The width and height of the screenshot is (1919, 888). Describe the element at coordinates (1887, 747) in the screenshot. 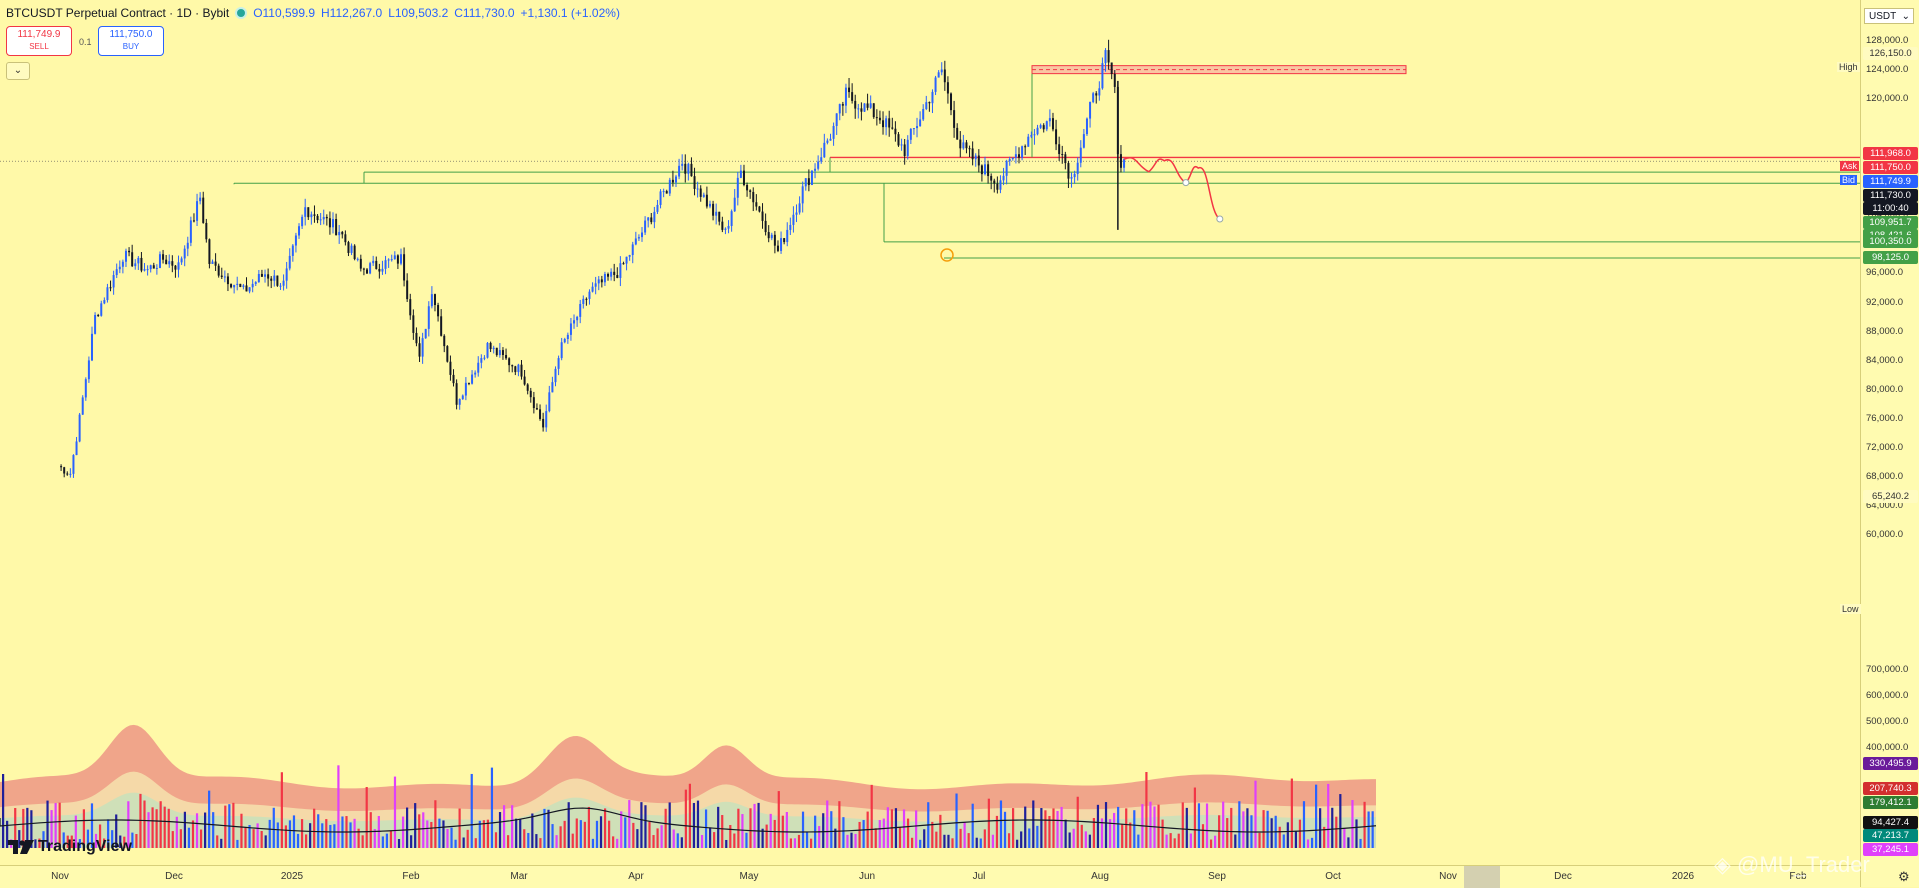

I see `volume-tick-label: 400,000.0` at that location.